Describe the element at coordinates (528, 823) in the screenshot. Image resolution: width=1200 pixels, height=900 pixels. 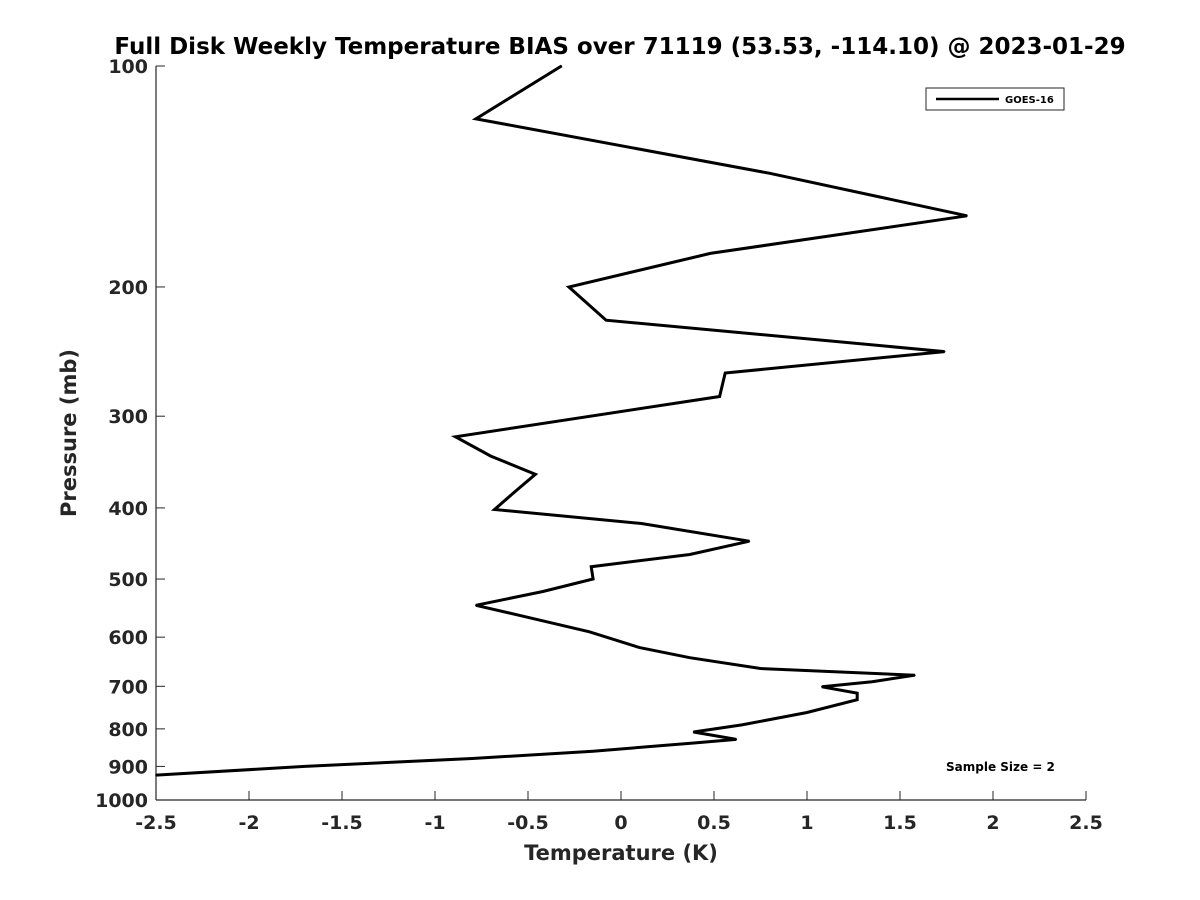
I see `x-tick-label: -0.5` at that location.